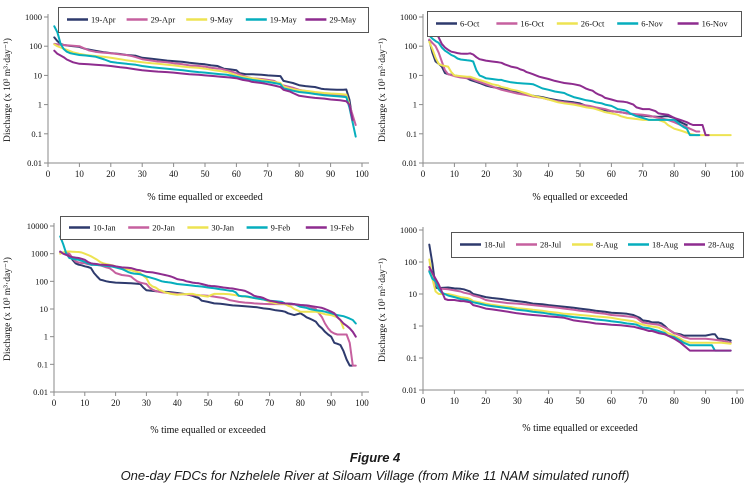  I want to click on series-line-19-Apr, so click(203, 78).